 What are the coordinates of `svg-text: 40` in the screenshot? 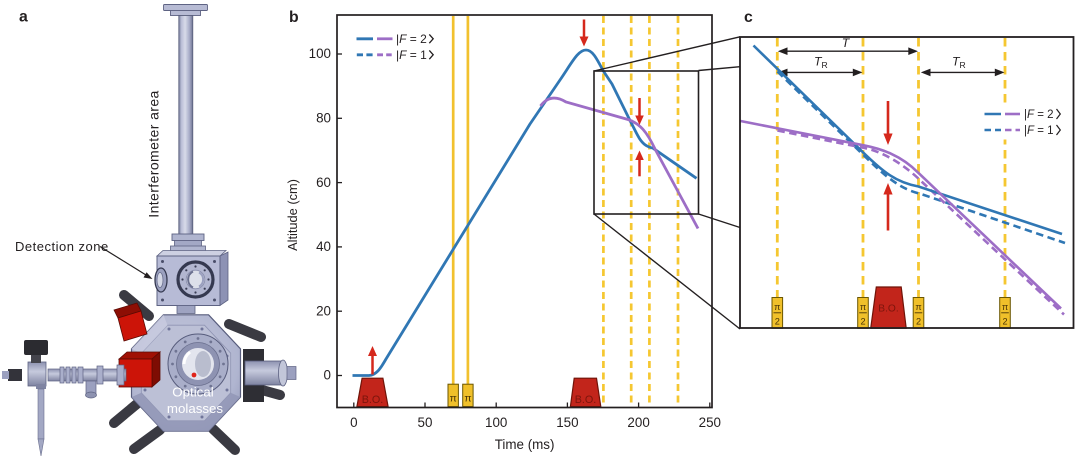 It's located at (323, 246).